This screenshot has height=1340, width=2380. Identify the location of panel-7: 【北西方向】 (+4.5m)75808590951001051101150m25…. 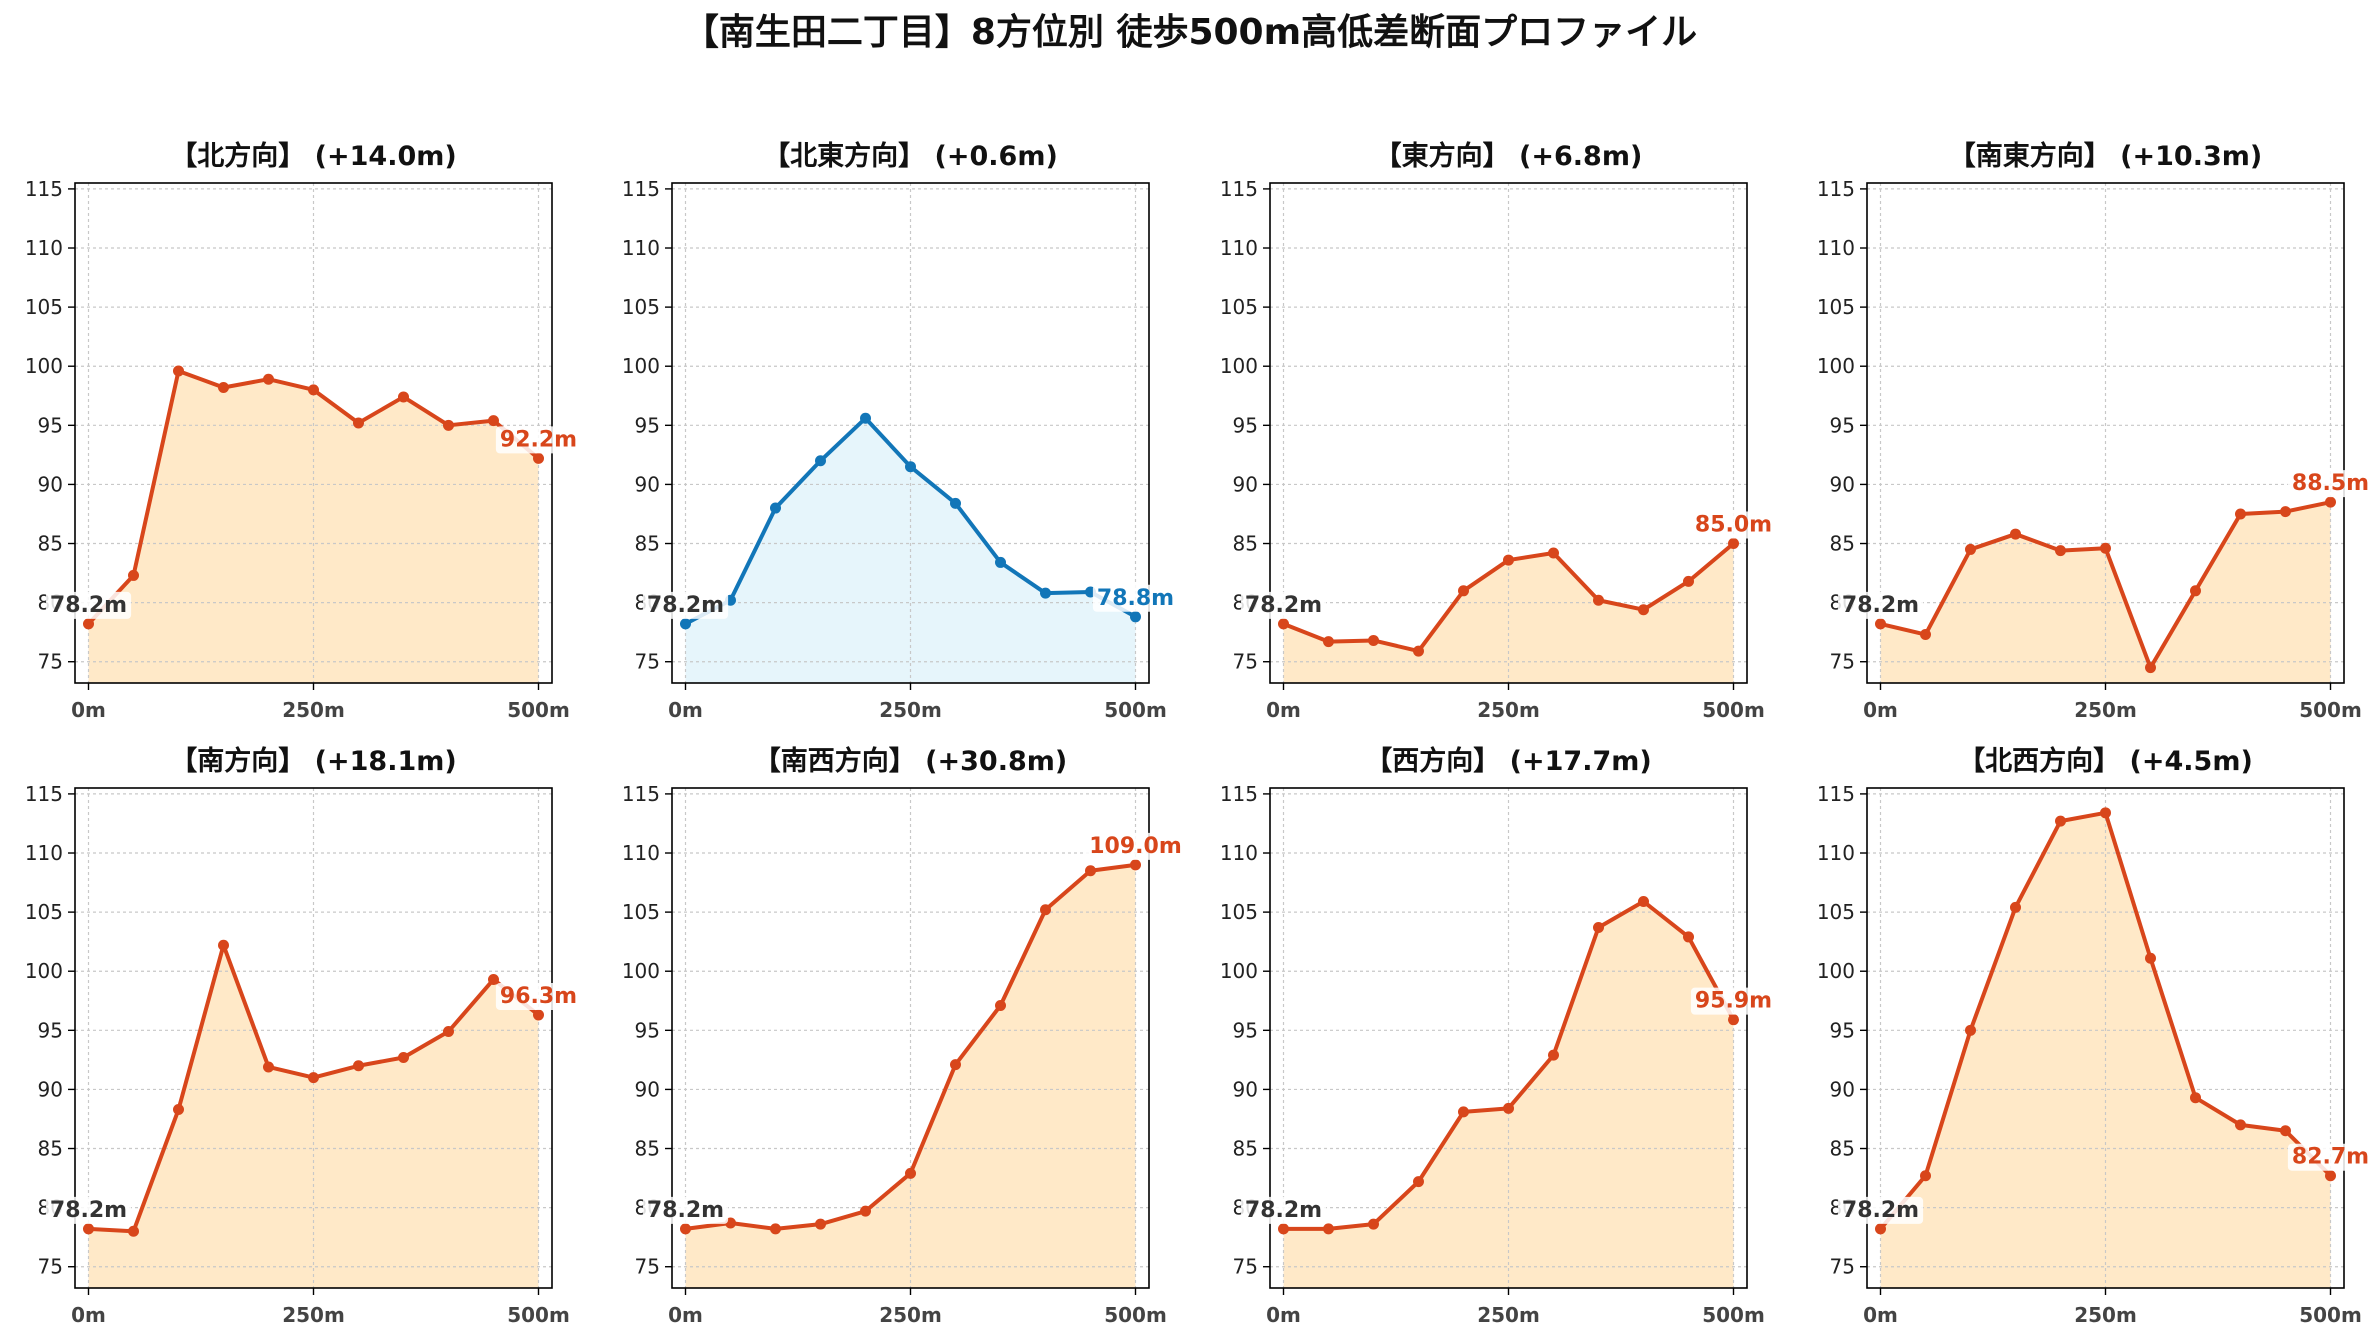
(2095, 1036).